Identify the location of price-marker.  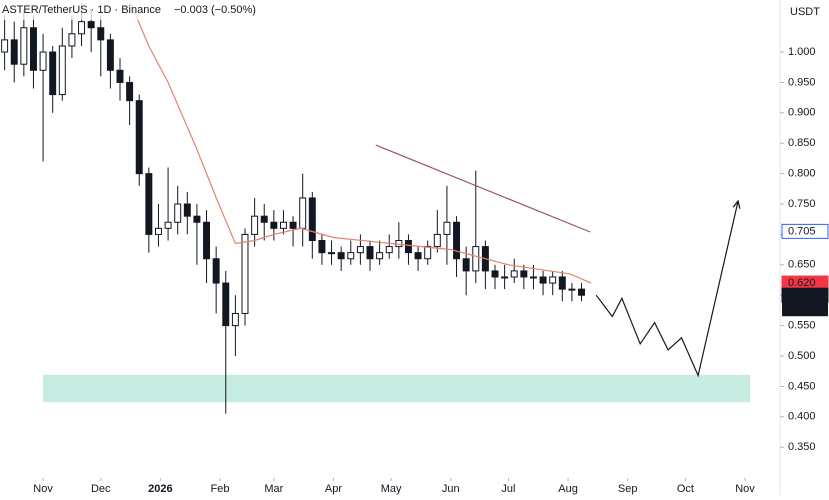
(805, 231).